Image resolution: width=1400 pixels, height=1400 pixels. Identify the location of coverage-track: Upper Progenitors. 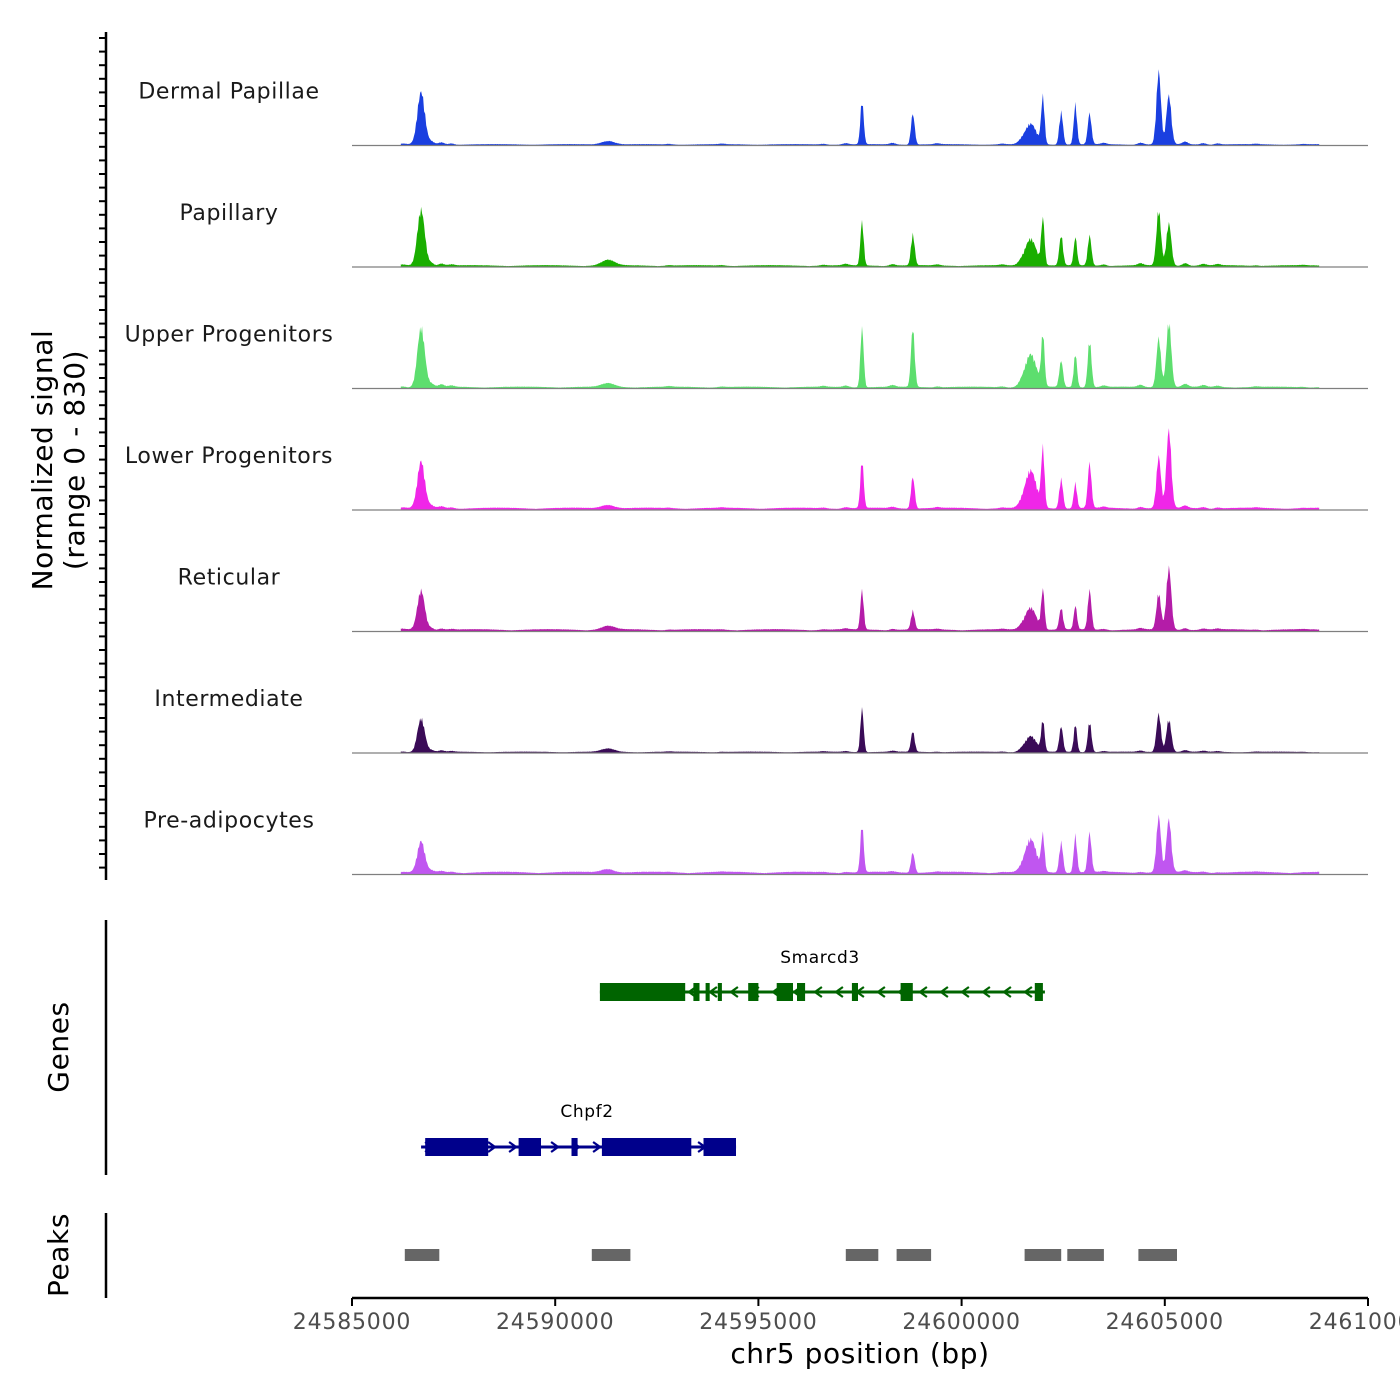
(746, 356).